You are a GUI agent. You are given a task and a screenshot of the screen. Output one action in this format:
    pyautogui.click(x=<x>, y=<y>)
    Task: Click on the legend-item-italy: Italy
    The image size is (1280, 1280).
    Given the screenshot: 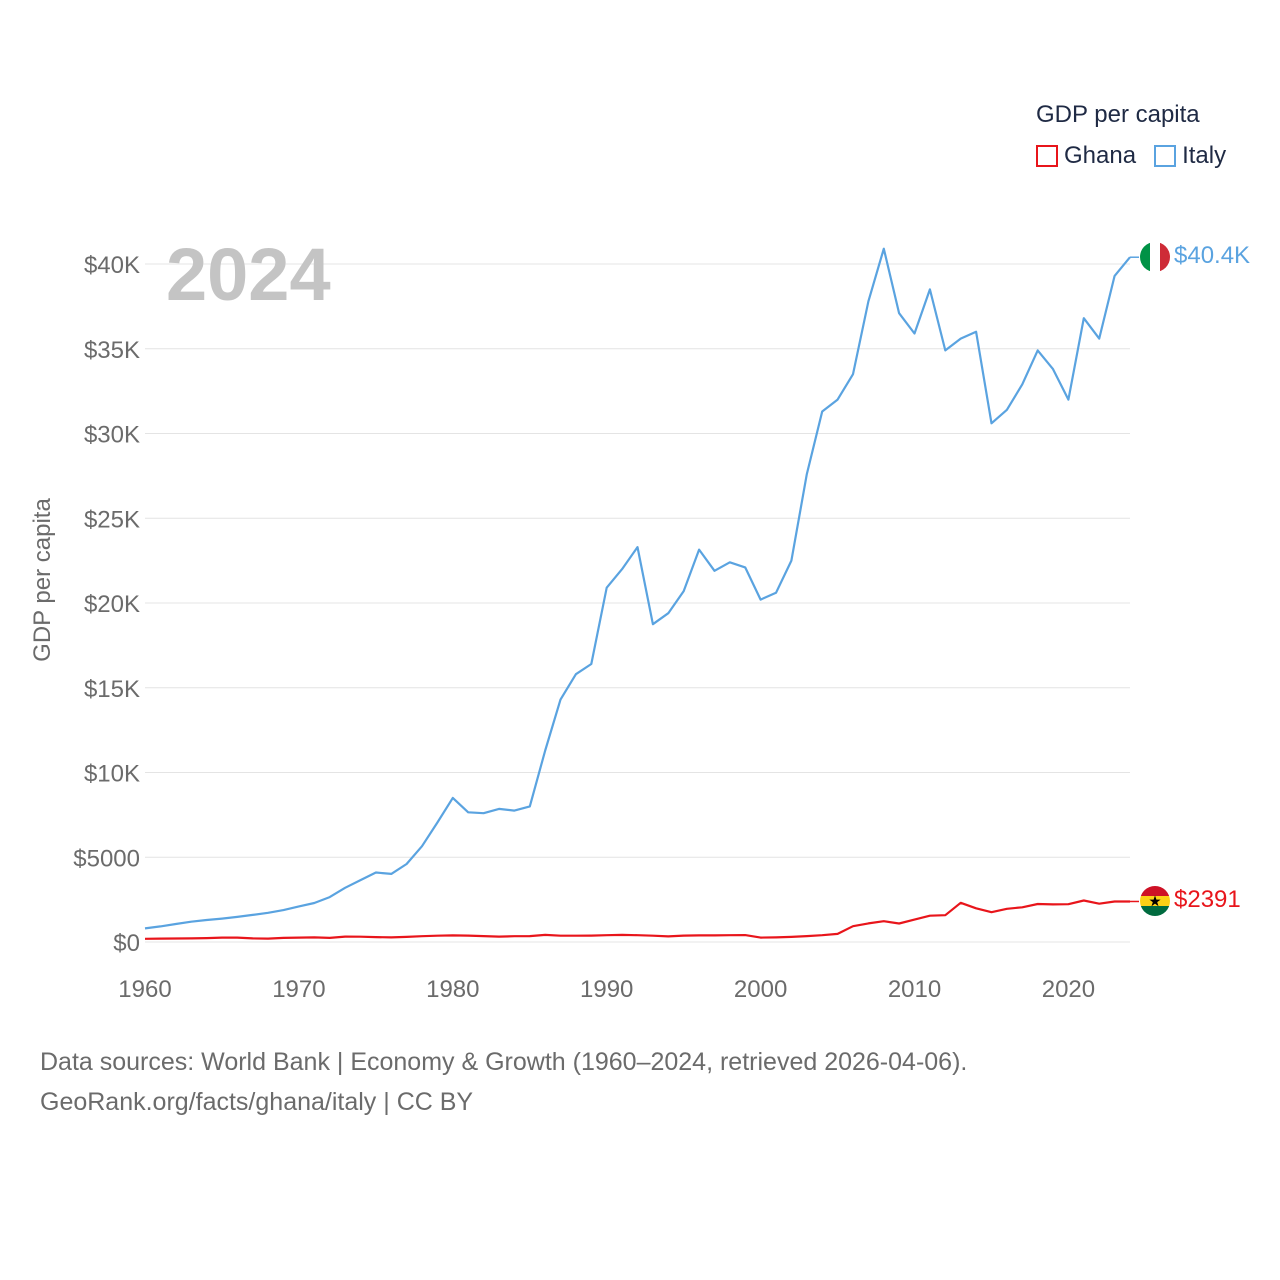 What is the action you would take?
    pyautogui.click(x=1190, y=156)
    